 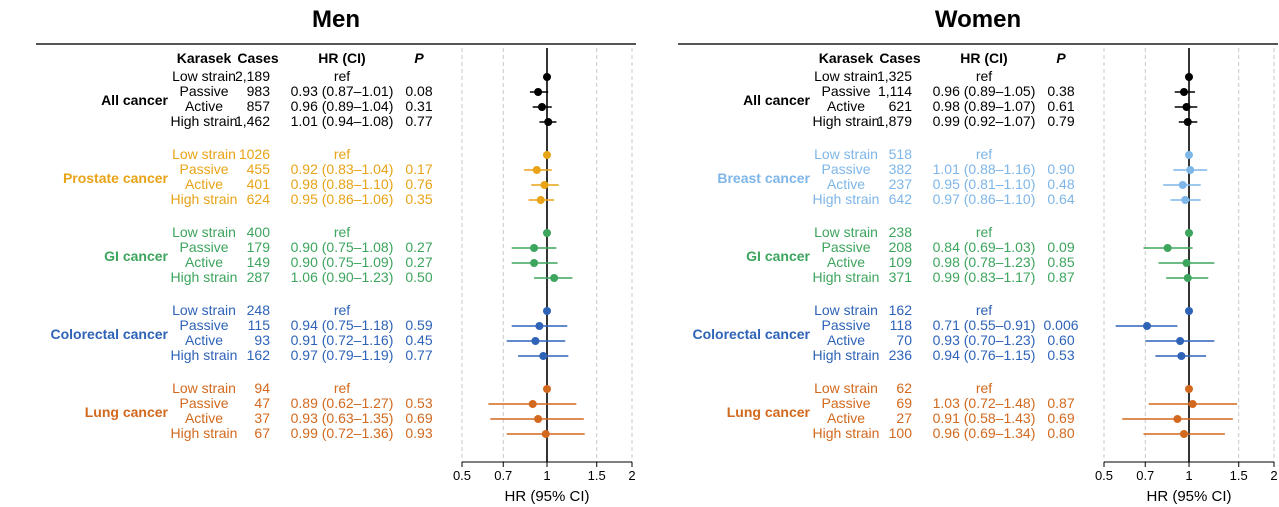 I want to click on x-tick-label: 0.5, so click(x=1104, y=475).